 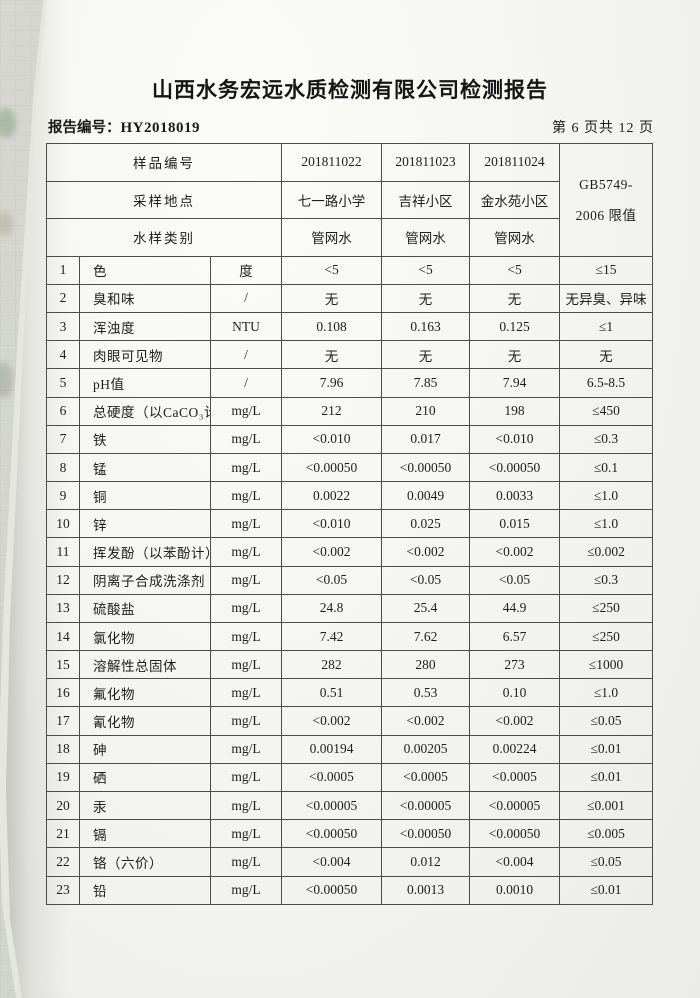 I want to click on sample2-value: <0.002, so click(x=426, y=721).